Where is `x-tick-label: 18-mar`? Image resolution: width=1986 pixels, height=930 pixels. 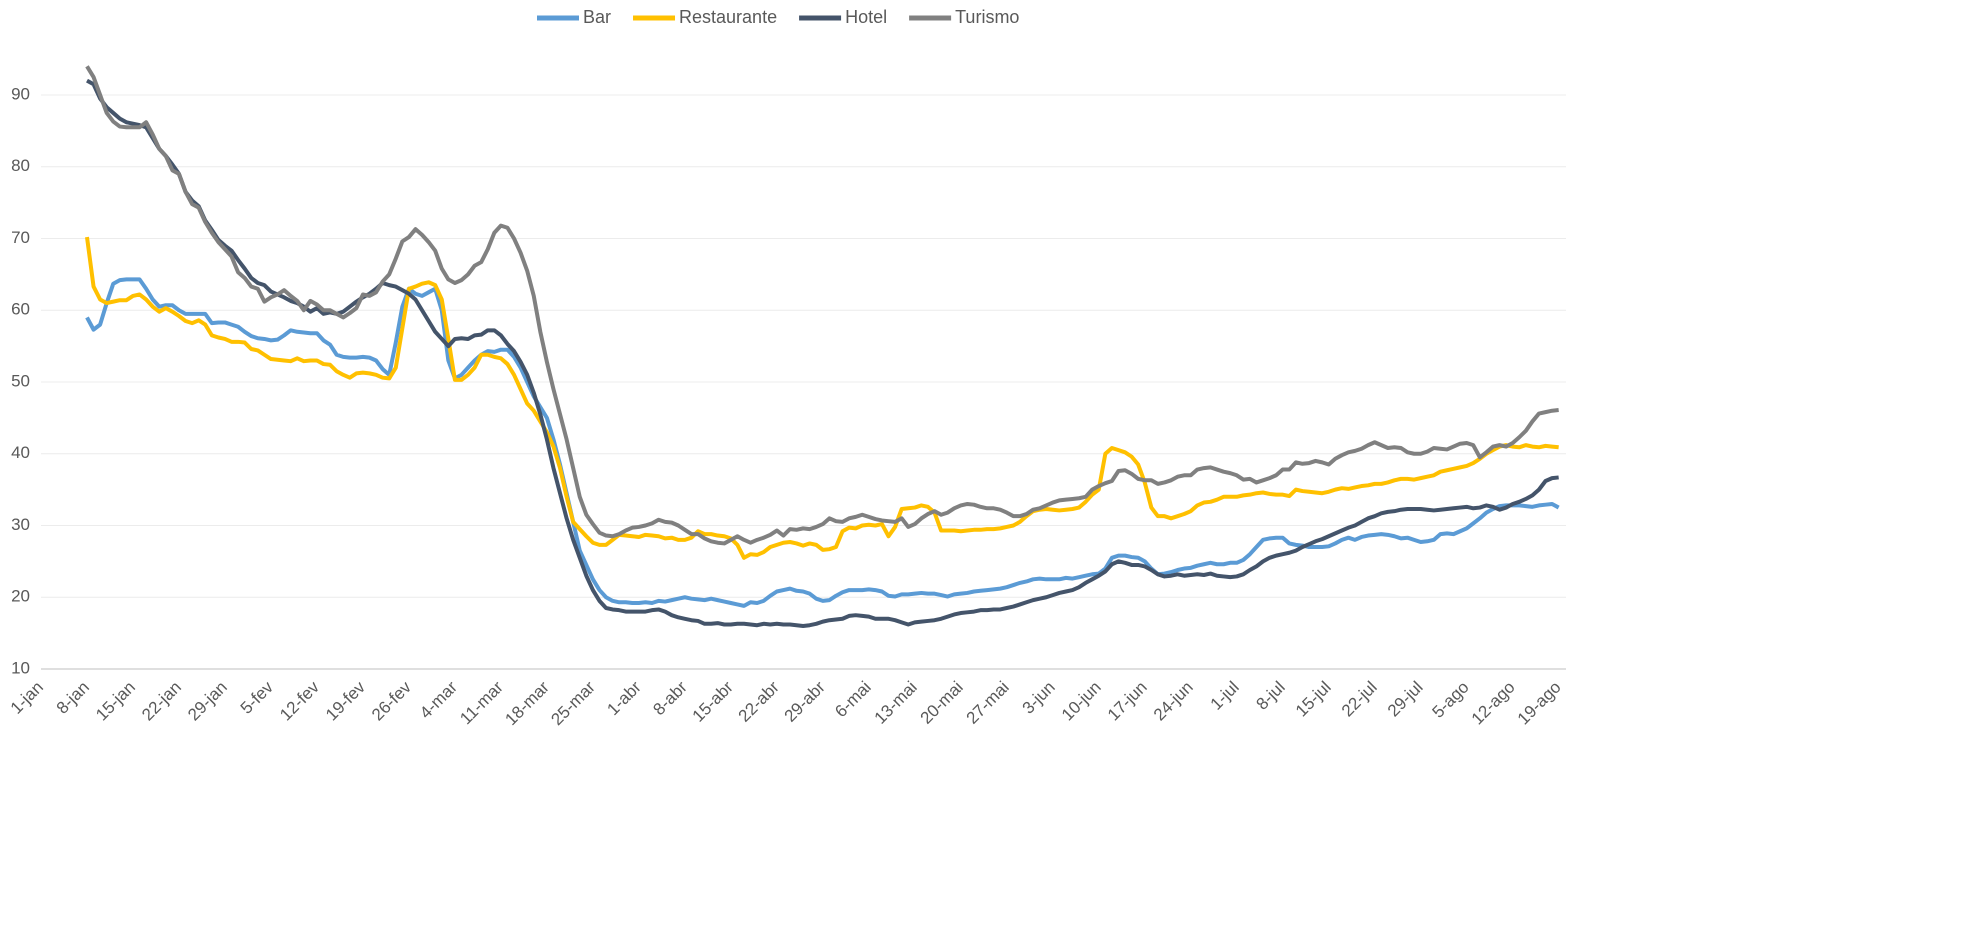 x-tick-label: 18-mar is located at coordinates (527, 703).